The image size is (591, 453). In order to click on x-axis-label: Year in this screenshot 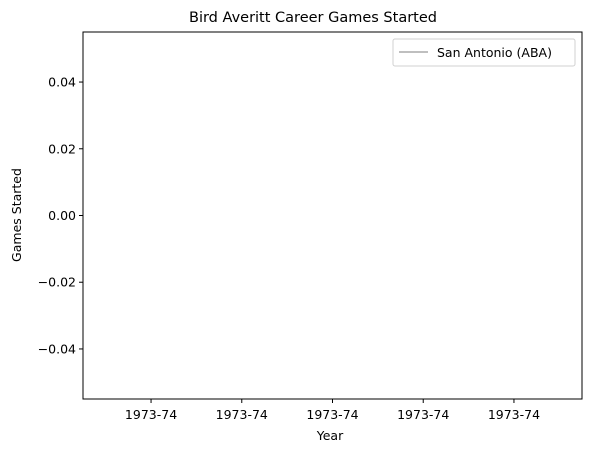, I will do `click(330, 435)`.